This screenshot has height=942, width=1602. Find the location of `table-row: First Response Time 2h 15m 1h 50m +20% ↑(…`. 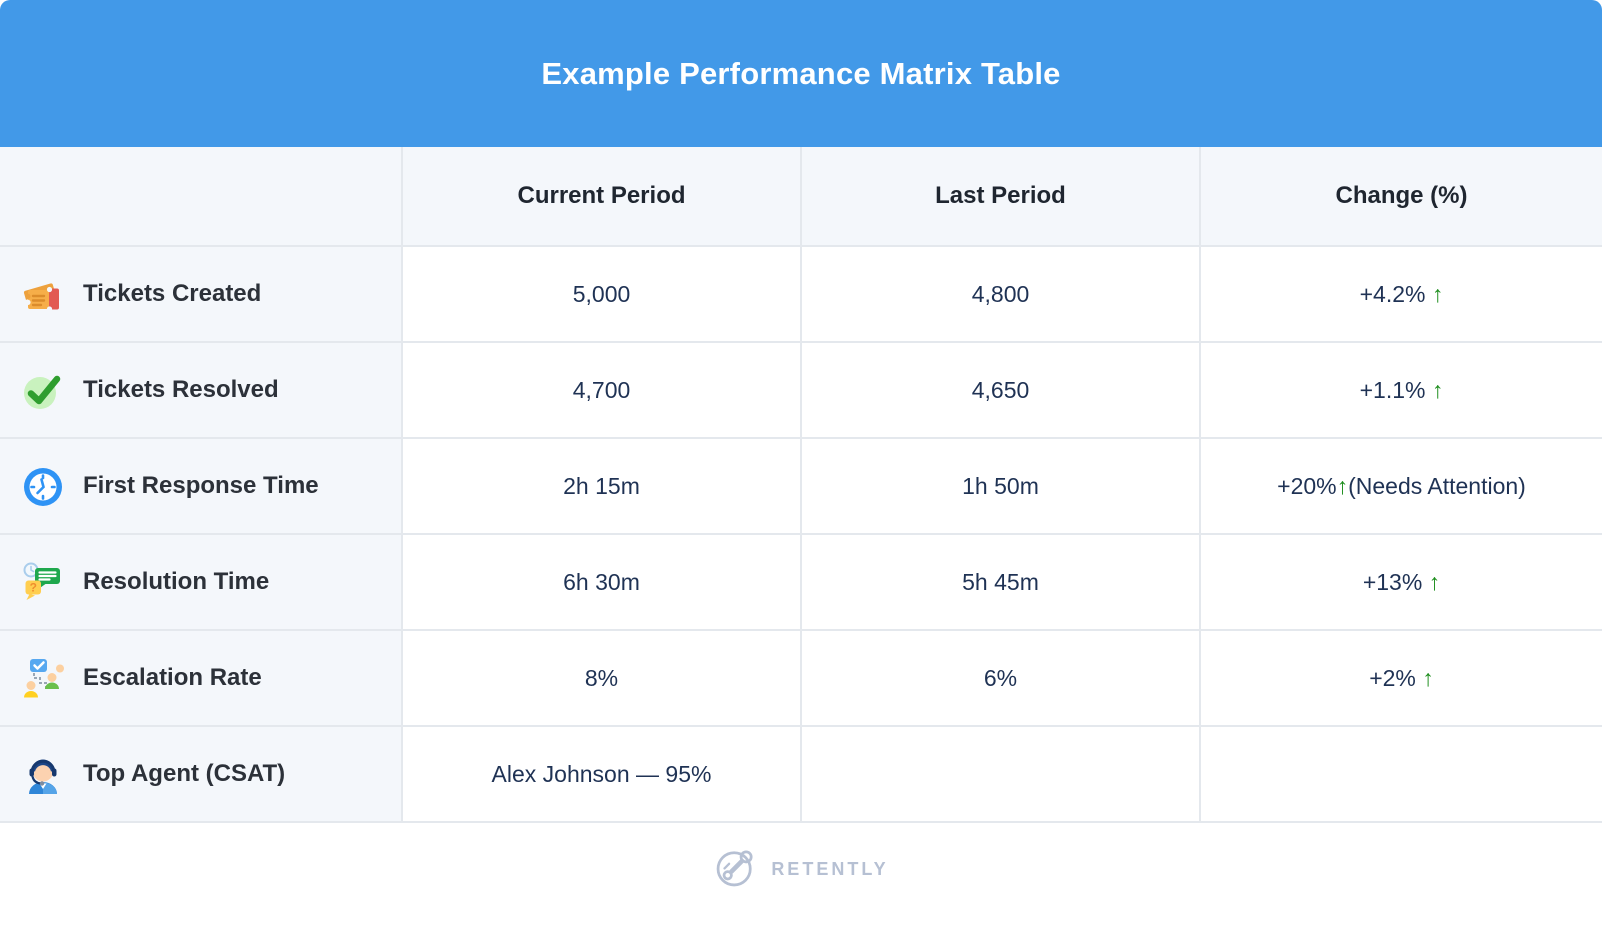

table-row: First Response Time 2h 15m 1h 50m +20% ↑(… is located at coordinates (801, 487).